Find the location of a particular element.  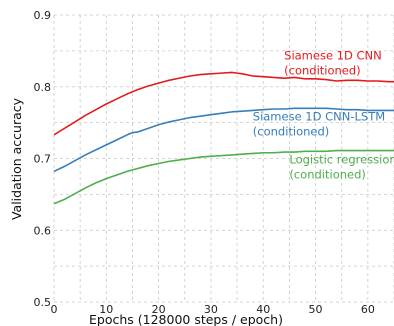

x-tick-label: 0 is located at coordinates (54, 309).